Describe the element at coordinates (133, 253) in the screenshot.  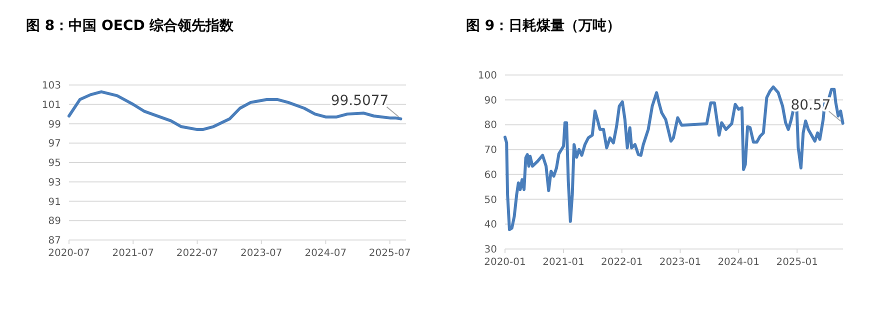
I see `x-tick-label: 2021-07` at that location.